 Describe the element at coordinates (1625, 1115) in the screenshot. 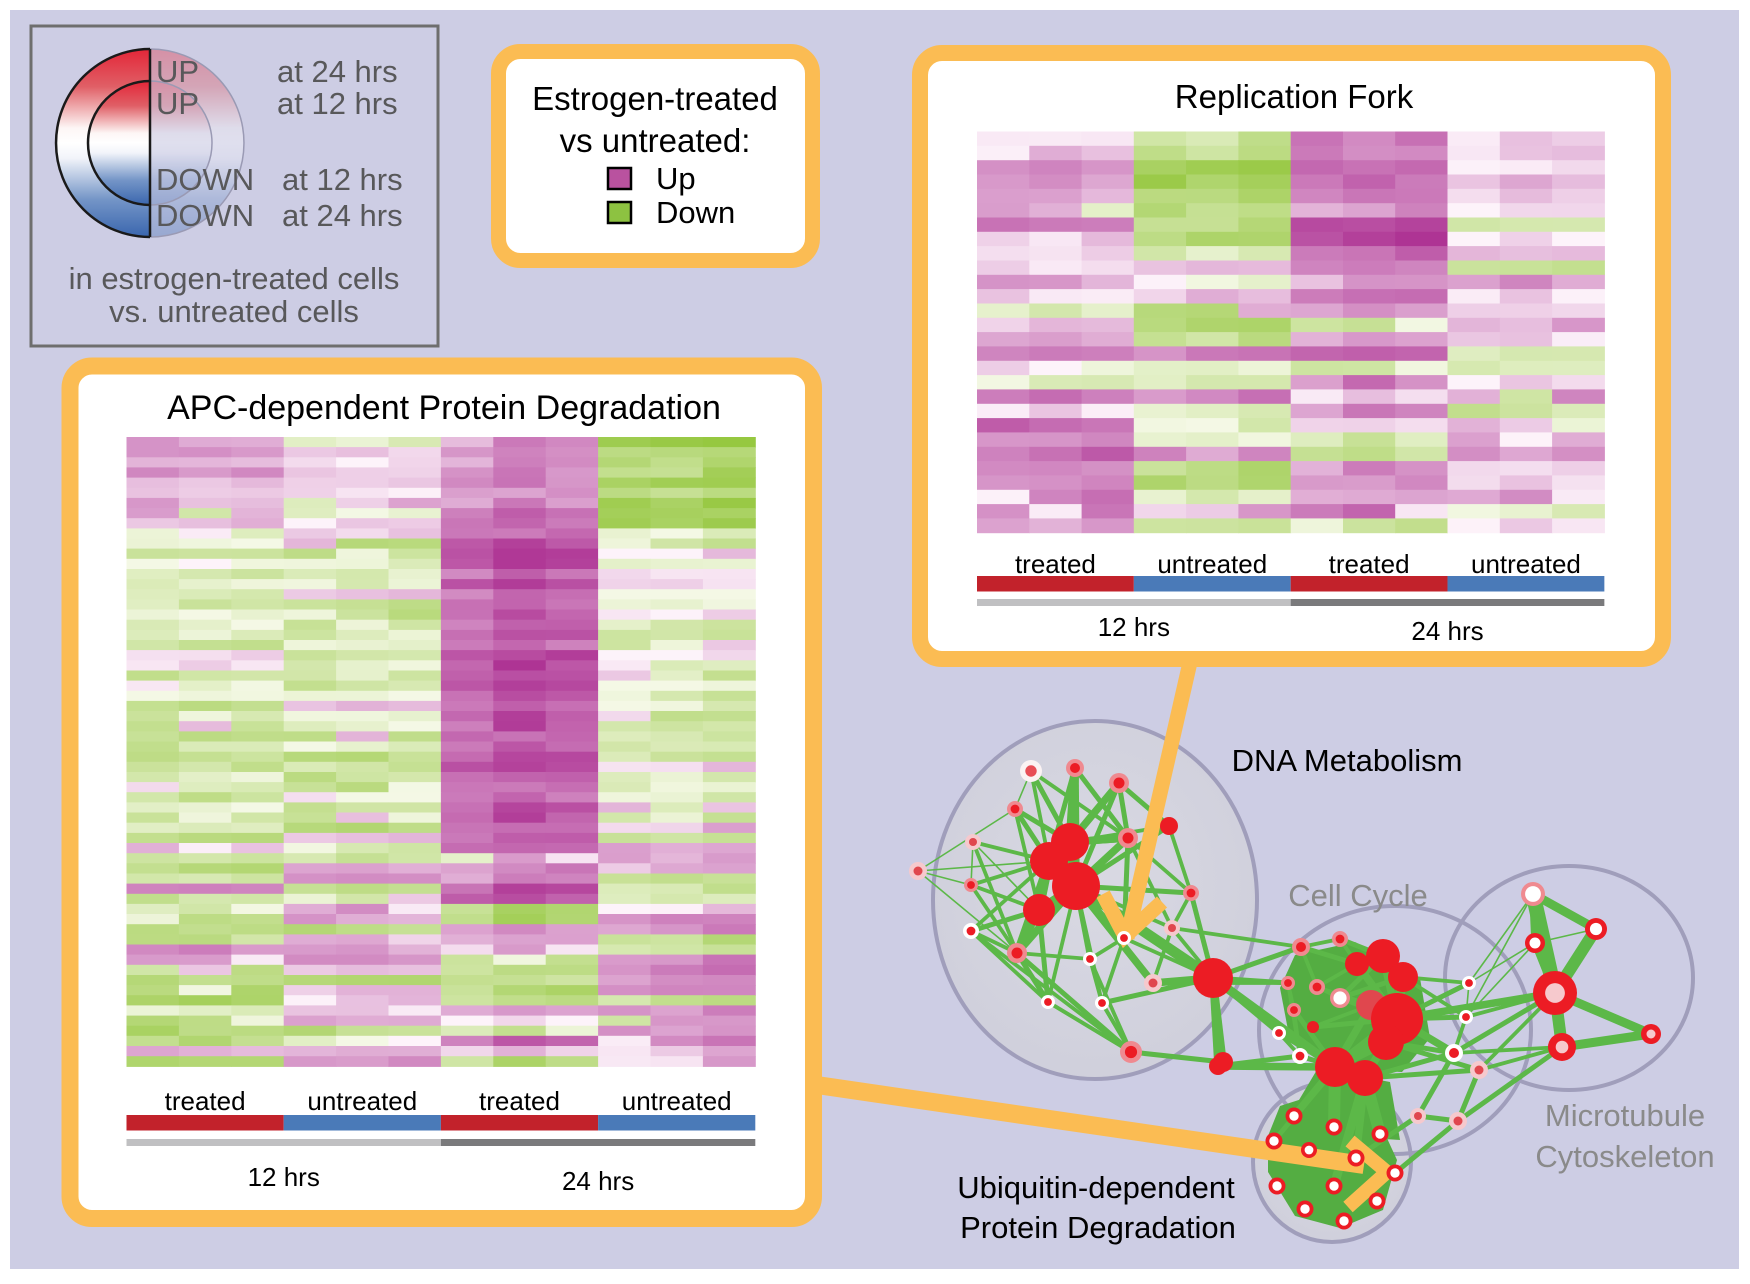

I see `svg-text: Microtubule` at that location.